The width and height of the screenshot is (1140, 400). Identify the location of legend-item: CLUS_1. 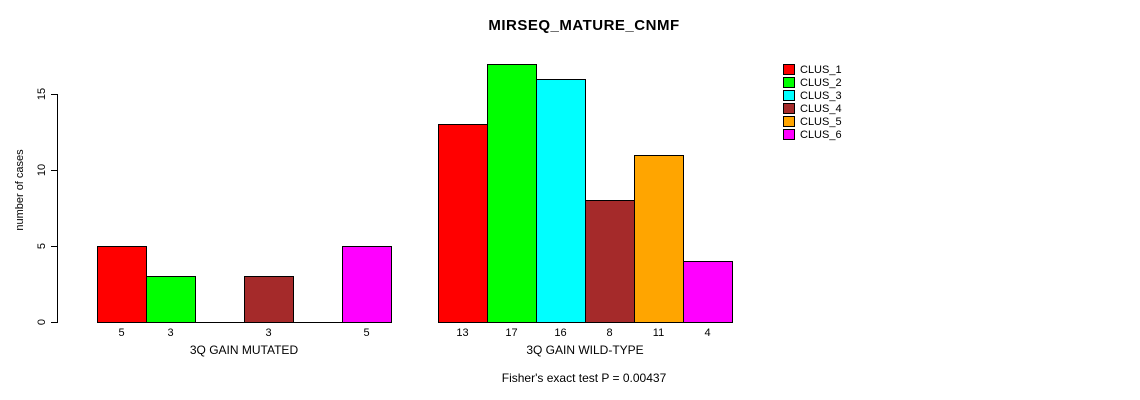
(812, 69).